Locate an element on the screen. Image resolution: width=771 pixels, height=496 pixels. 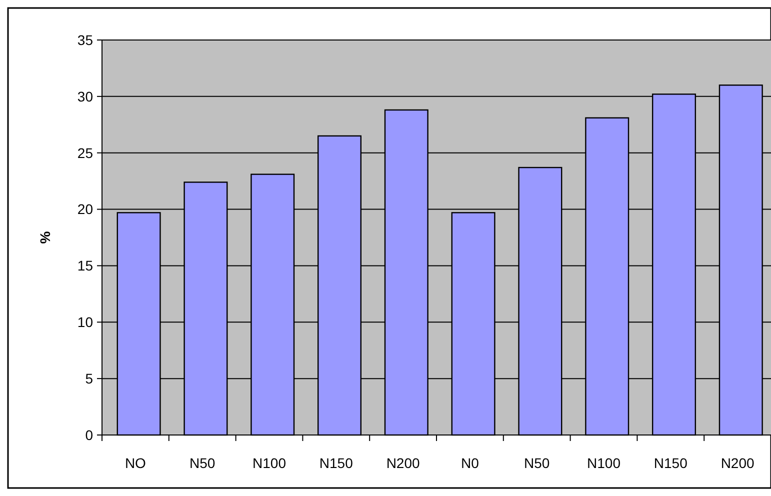
x-tick-label: N0 is located at coordinates (470, 463).